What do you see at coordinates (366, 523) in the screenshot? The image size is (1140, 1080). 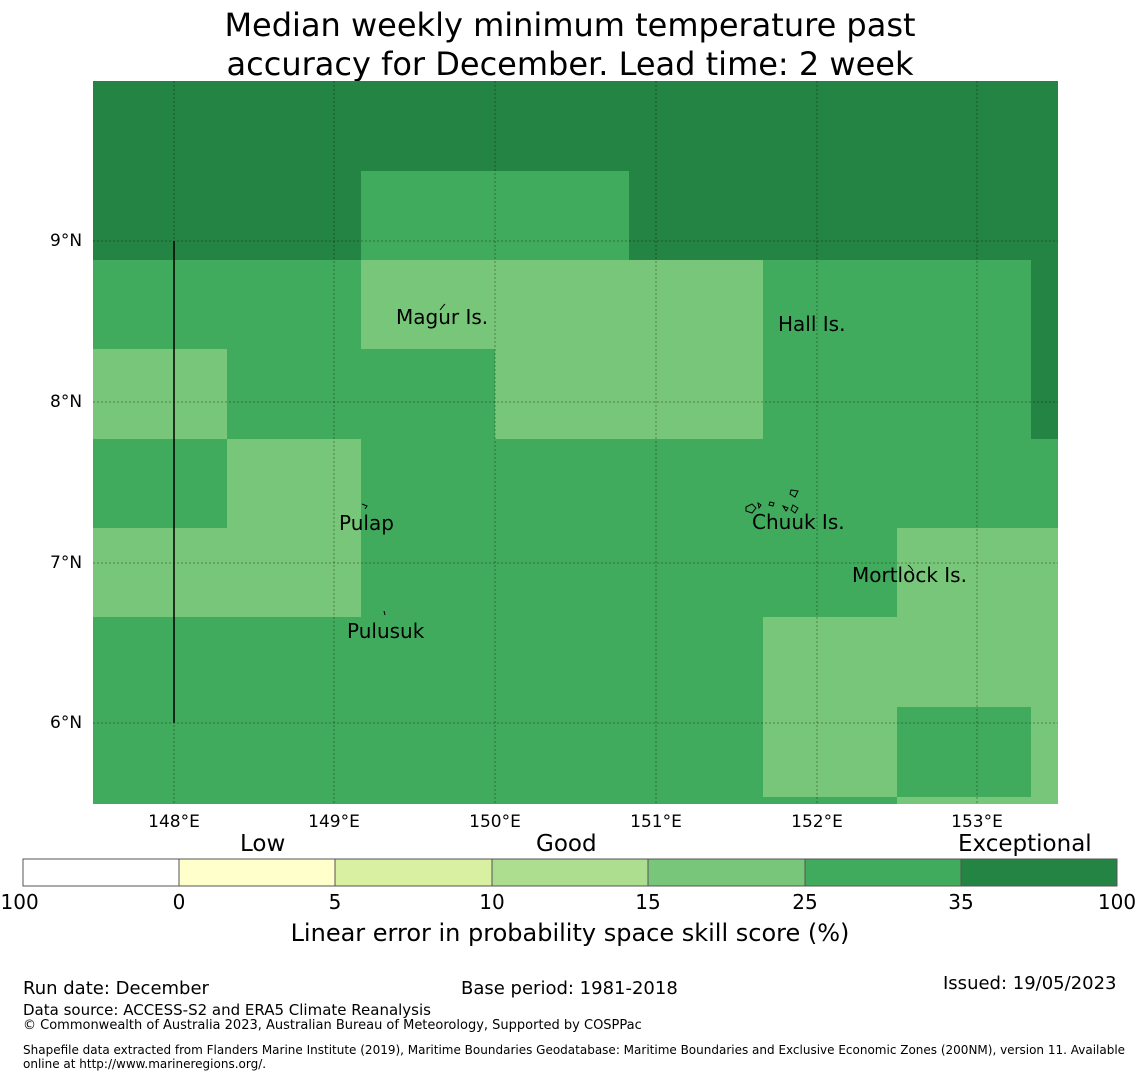 I see `place-label-pulap: Pulap` at bounding box center [366, 523].